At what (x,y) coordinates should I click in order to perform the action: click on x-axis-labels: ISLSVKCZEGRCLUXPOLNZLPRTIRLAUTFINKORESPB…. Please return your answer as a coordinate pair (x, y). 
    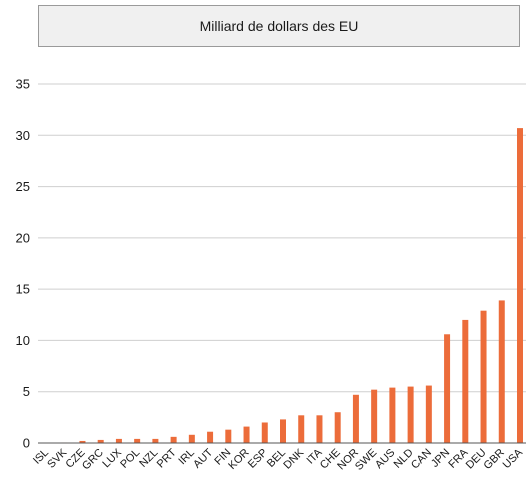
    Looking at the image, I should click on (278, 459).